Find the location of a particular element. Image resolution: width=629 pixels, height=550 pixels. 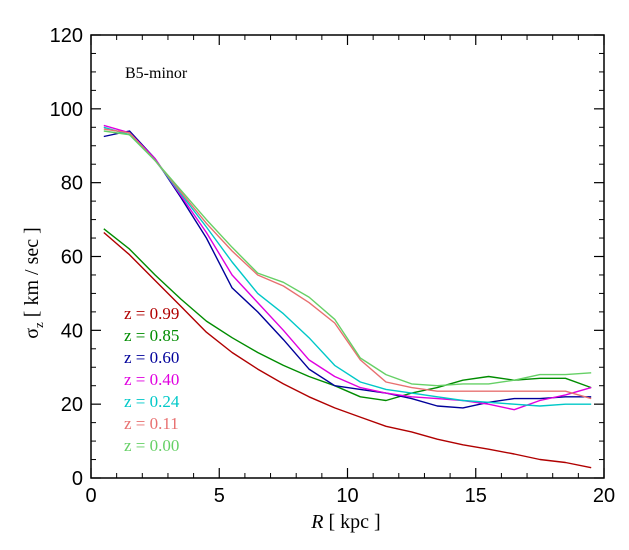

x-tick-label: 10 is located at coordinates (347, 496).